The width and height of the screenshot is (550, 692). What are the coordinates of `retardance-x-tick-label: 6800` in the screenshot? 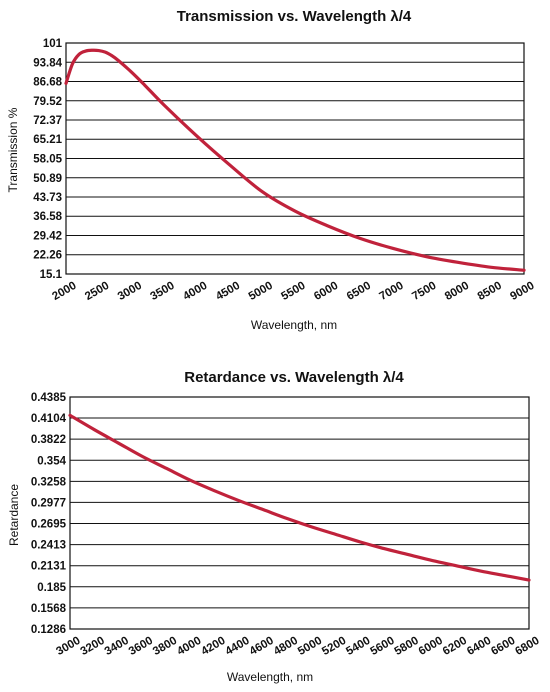 It's located at (527, 646).